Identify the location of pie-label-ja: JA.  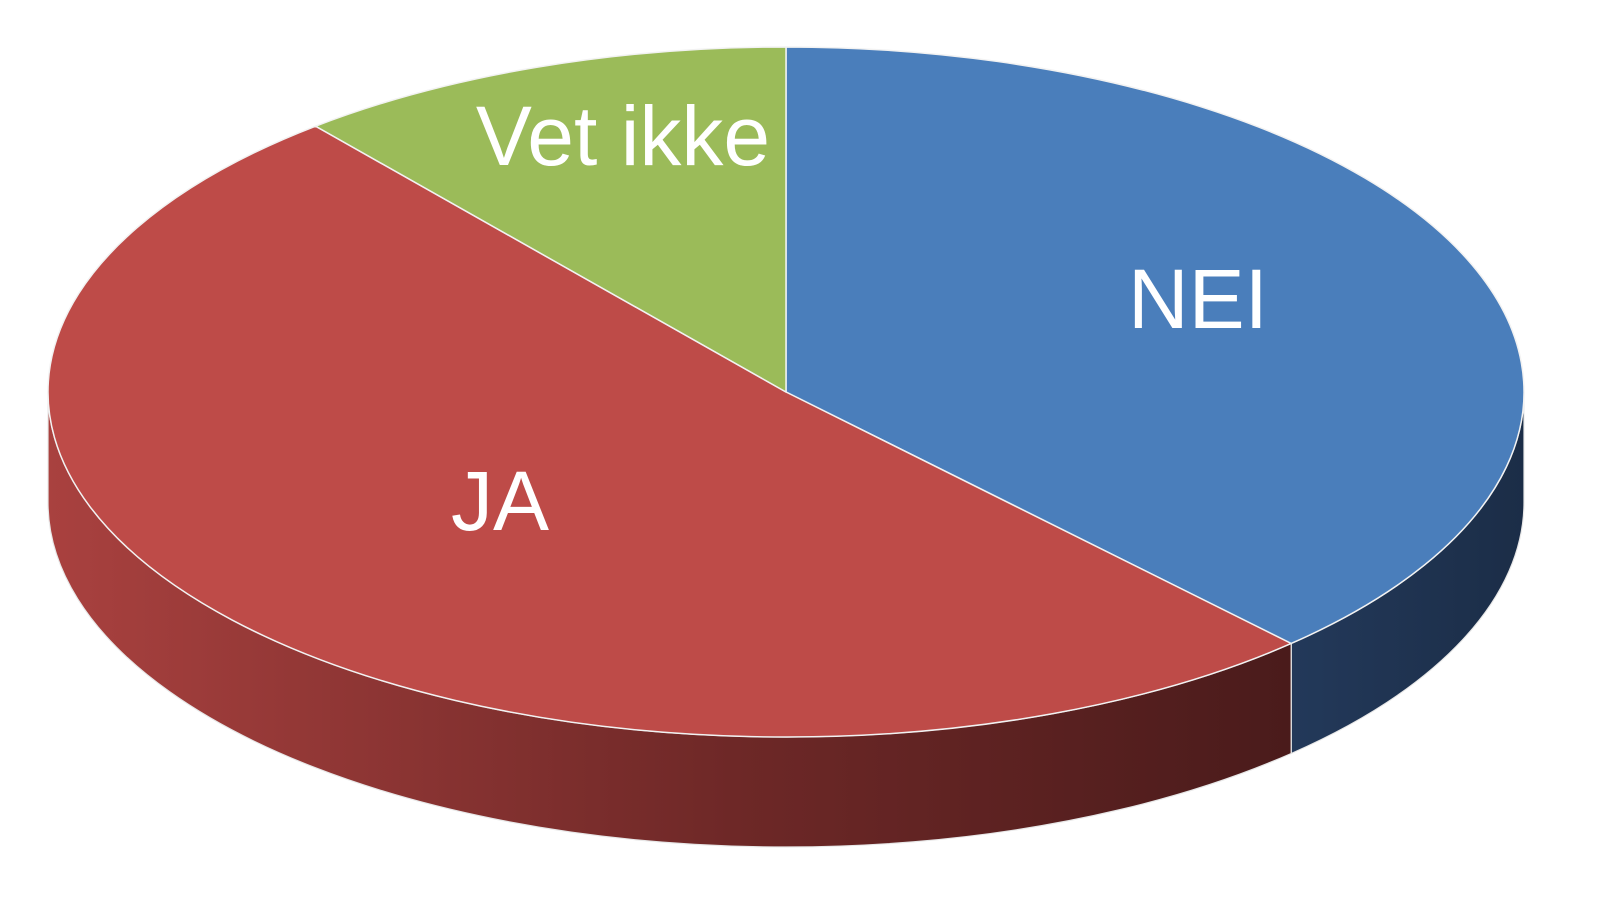
(500, 501).